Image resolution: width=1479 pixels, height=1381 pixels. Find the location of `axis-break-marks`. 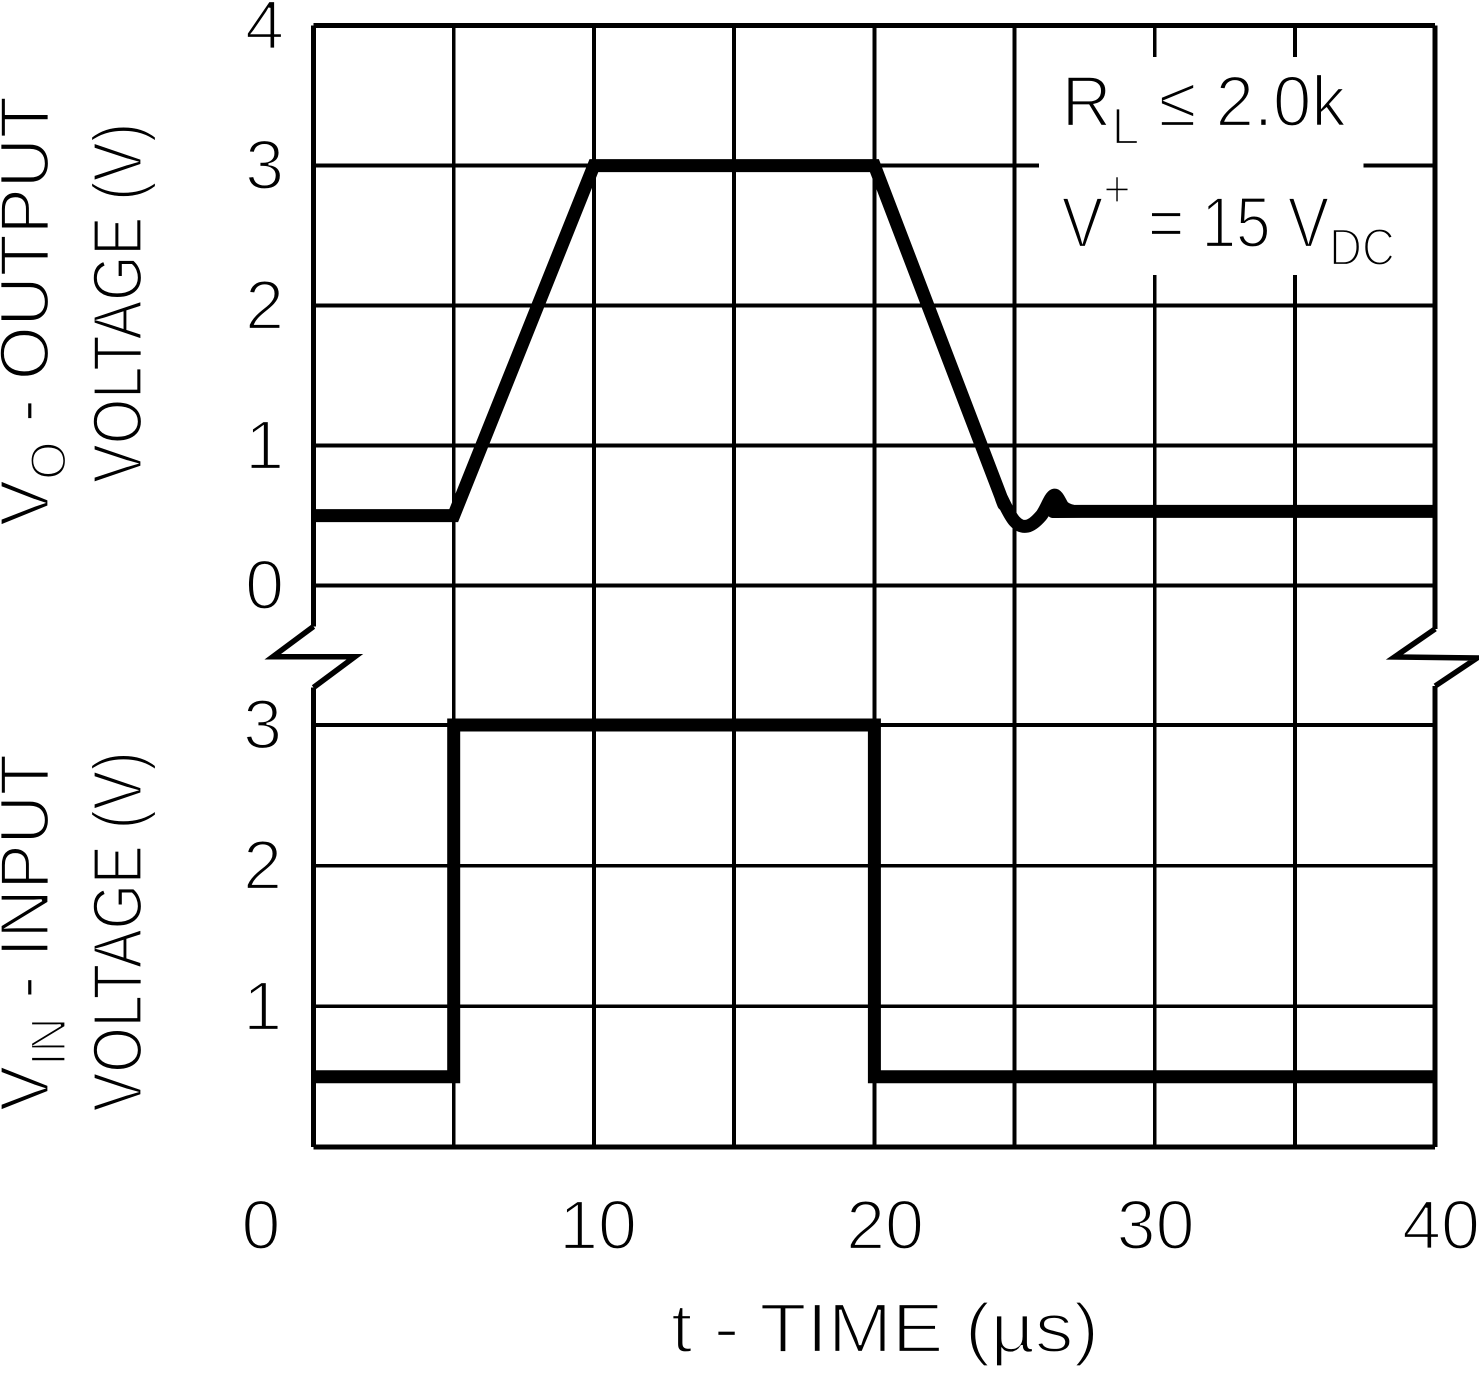

axis-break-marks is located at coordinates (871, 657).